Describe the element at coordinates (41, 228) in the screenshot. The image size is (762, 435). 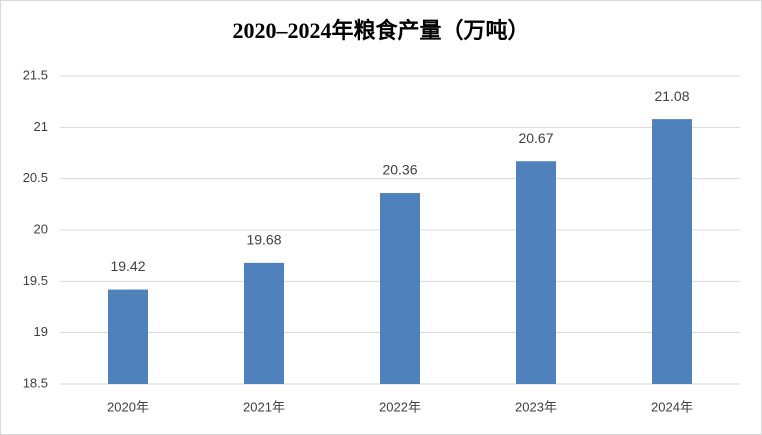
I see `y-tick-label: 20` at that location.